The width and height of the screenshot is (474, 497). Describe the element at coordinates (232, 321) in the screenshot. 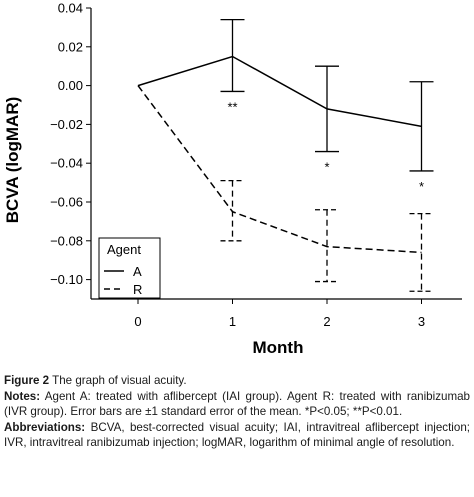

I see `x-tick-label: 1` at that location.